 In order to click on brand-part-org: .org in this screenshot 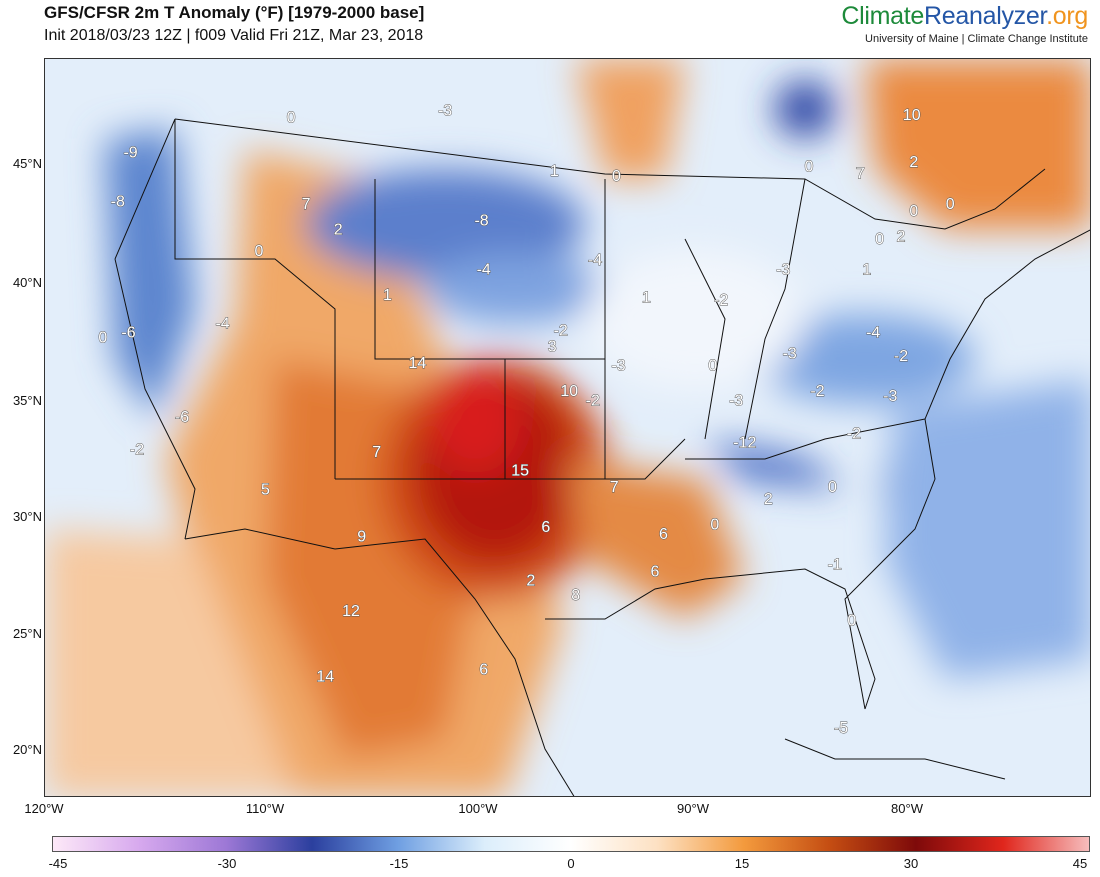, I will do `click(1067, 16)`.